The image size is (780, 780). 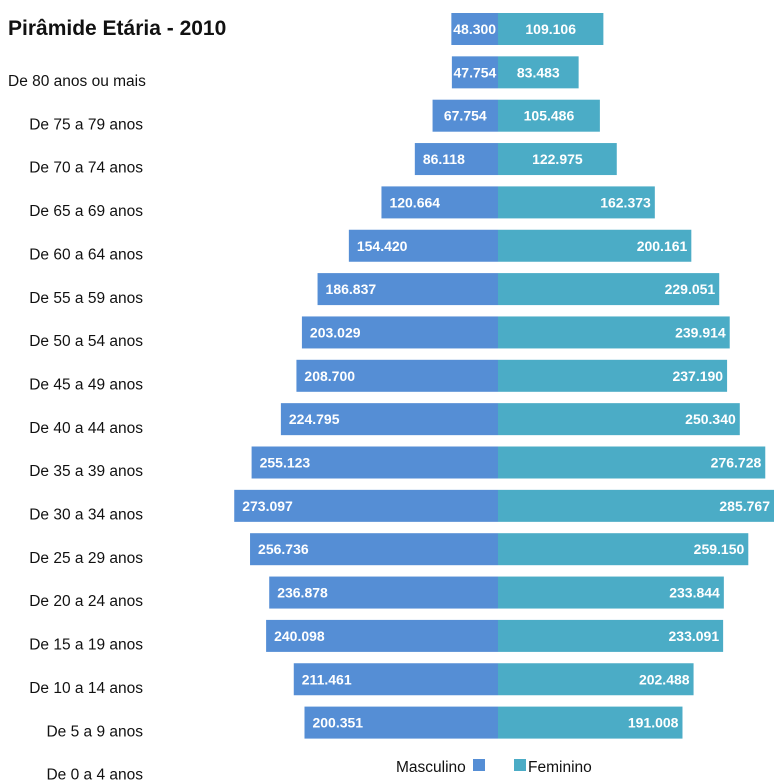 What do you see at coordinates (664, 679) in the screenshot?
I see `data-label-feminino: 202.488` at bounding box center [664, 679].